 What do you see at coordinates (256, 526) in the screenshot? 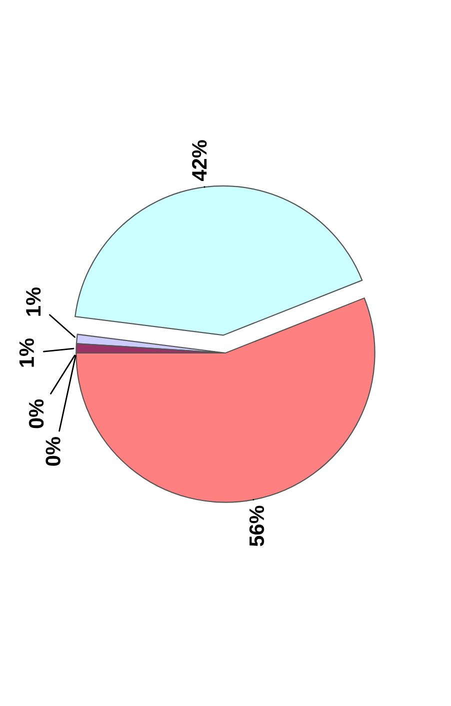
I see `data-label: 56%` at bounding box center [256, 526].